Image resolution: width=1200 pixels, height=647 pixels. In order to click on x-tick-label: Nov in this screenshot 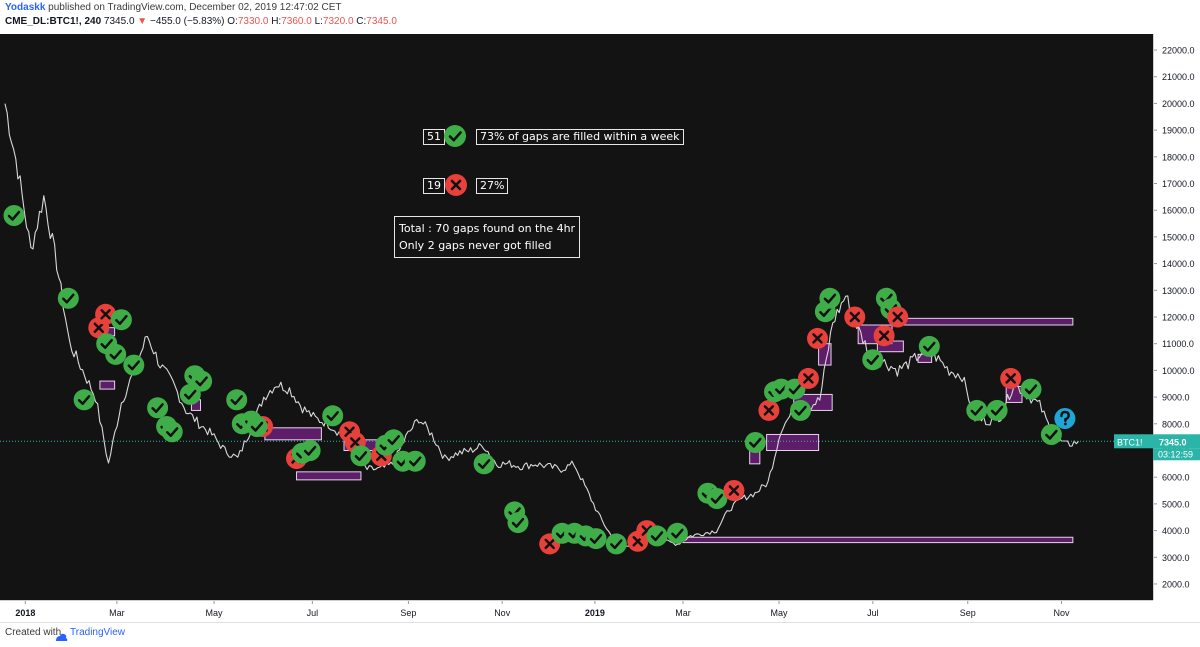, I will do `click(1062, 613)`.